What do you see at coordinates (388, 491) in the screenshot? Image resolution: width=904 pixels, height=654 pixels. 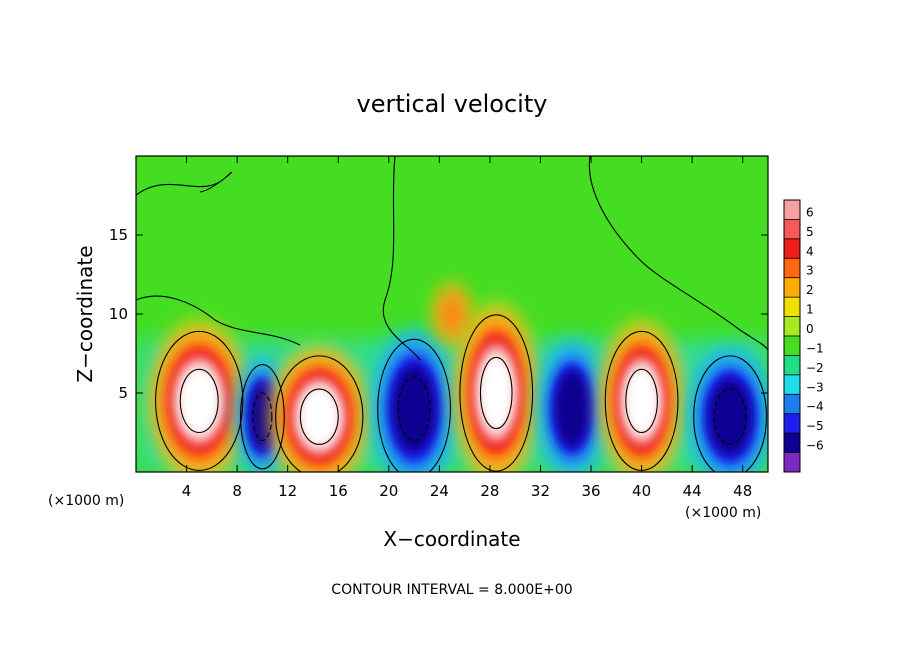 I see `x-tick-label: 20` at bounding box center [388, 491].